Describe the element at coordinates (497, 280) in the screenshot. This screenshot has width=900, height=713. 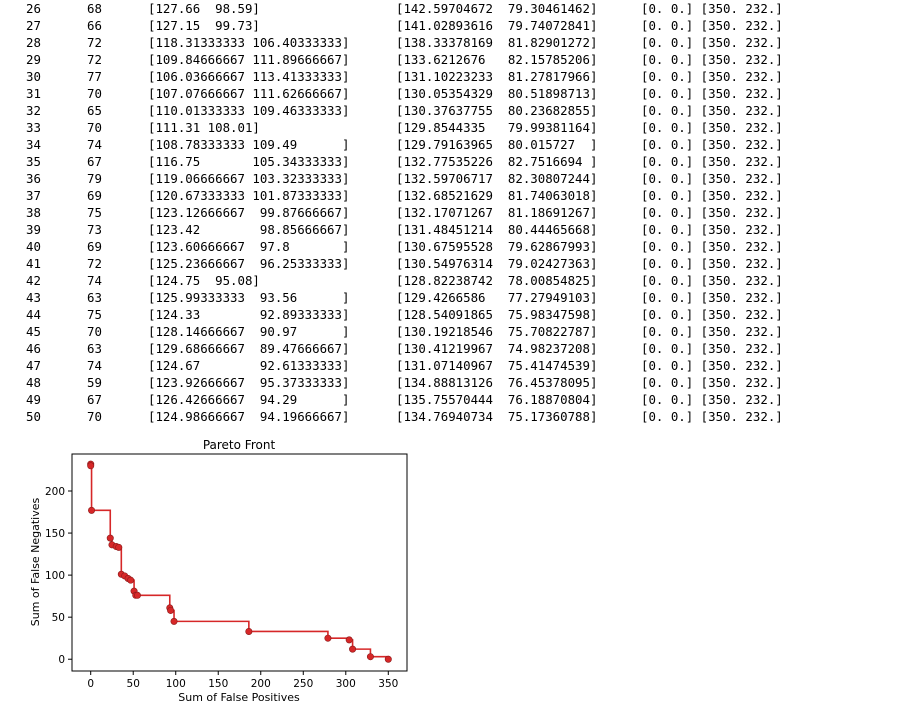
I see `log-cell-b: [128.82238742 78.00854825]` at that location.